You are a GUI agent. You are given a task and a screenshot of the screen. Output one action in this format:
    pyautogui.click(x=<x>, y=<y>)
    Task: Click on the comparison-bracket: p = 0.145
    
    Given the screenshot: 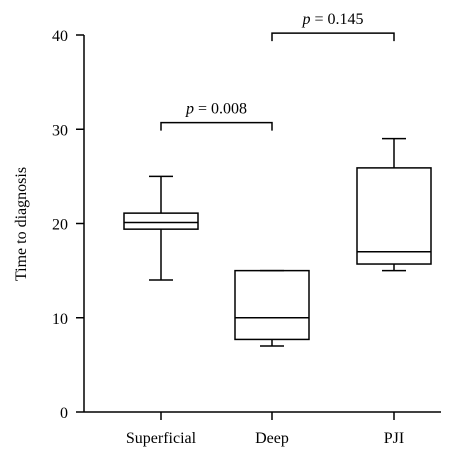 What is the action you would take?
    pyautogui.click(x=333, y=26)
    